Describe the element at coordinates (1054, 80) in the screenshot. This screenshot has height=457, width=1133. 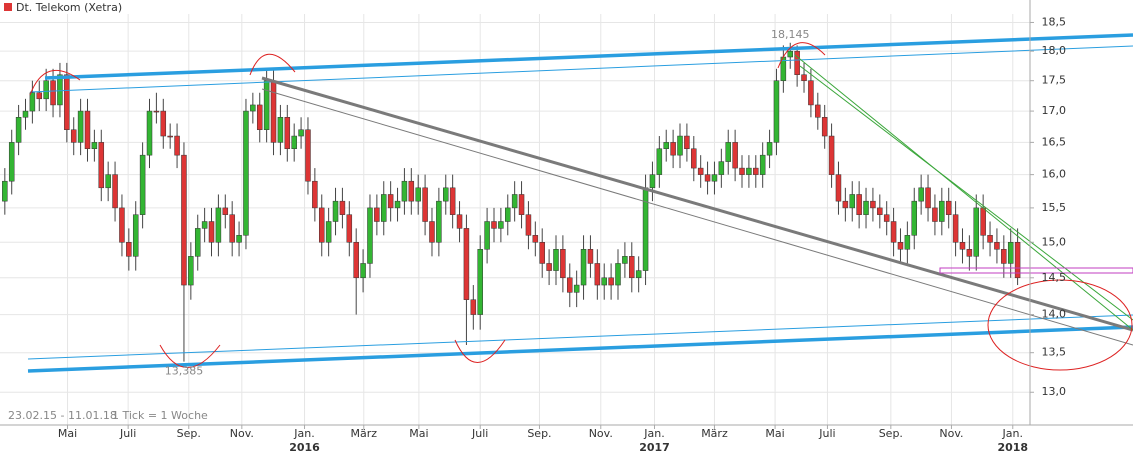
I see `y-tick-label: 17,5` at that location.